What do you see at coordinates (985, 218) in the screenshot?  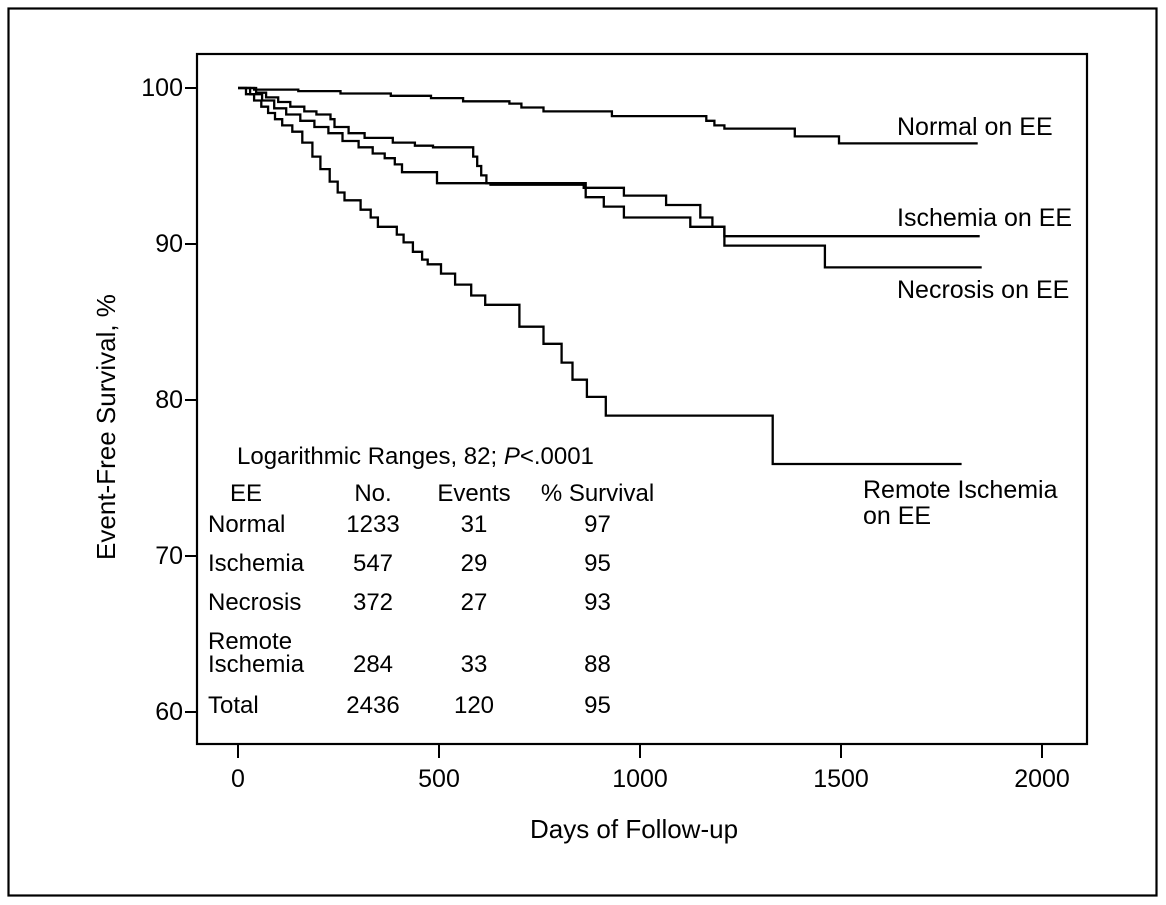 I see `curve-label-ischemia: Ischemia on EE` at bounding box center [985, 218].